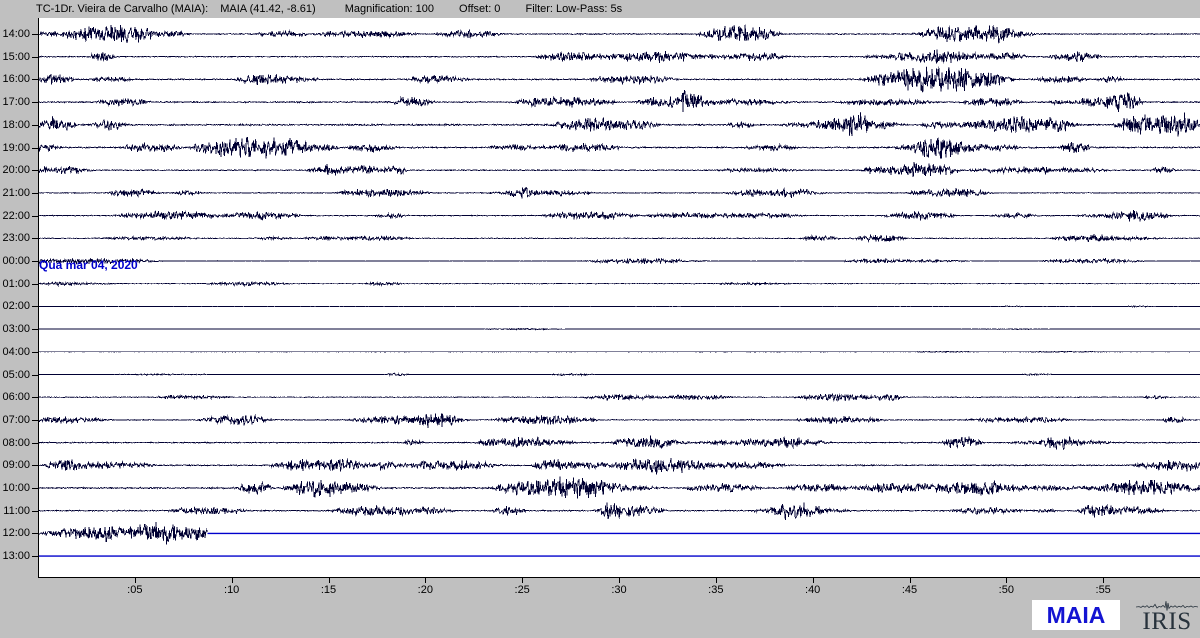 The image size is (1200, 638). What do you see at coordinates (16, 147) in the screenshot?
I see `y-axis-label-1900: 19:00` at bounding box center [16, 147].